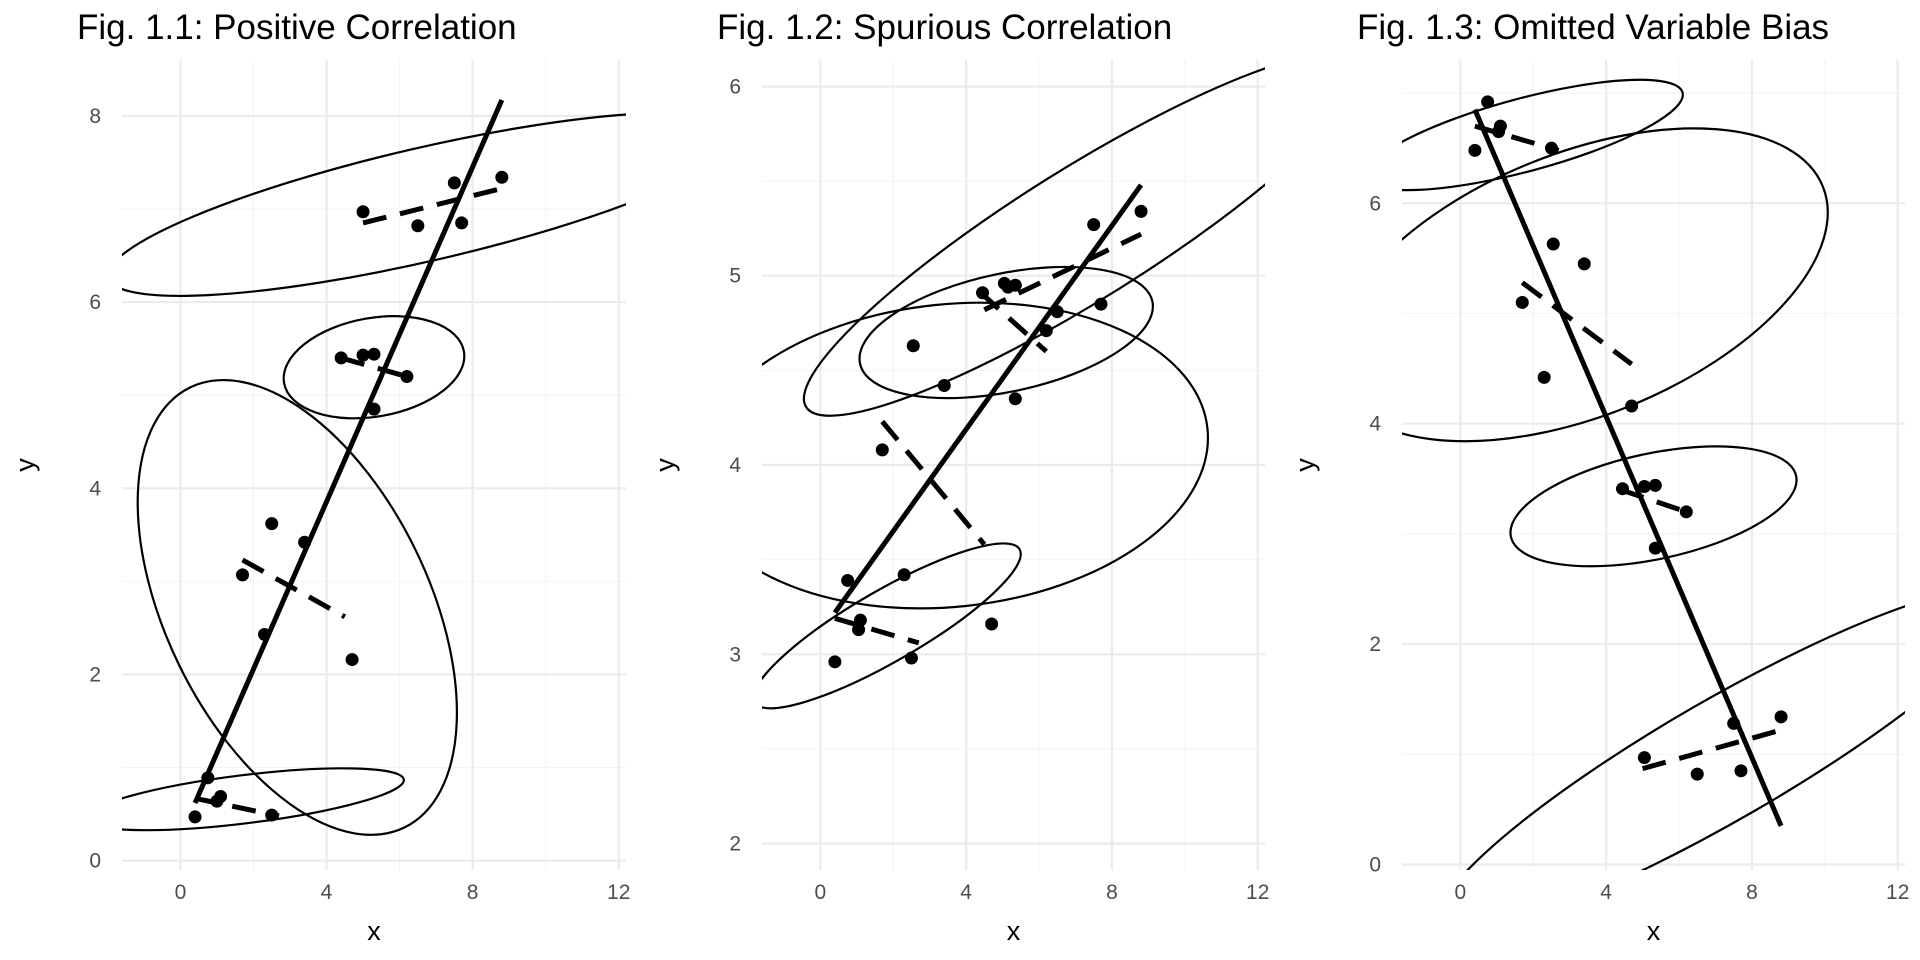 This screenshot has width=1920, height=960. Describe the element at coordinates (665, 465) in the screenshot. I see `y-axis-title: y` at that location.